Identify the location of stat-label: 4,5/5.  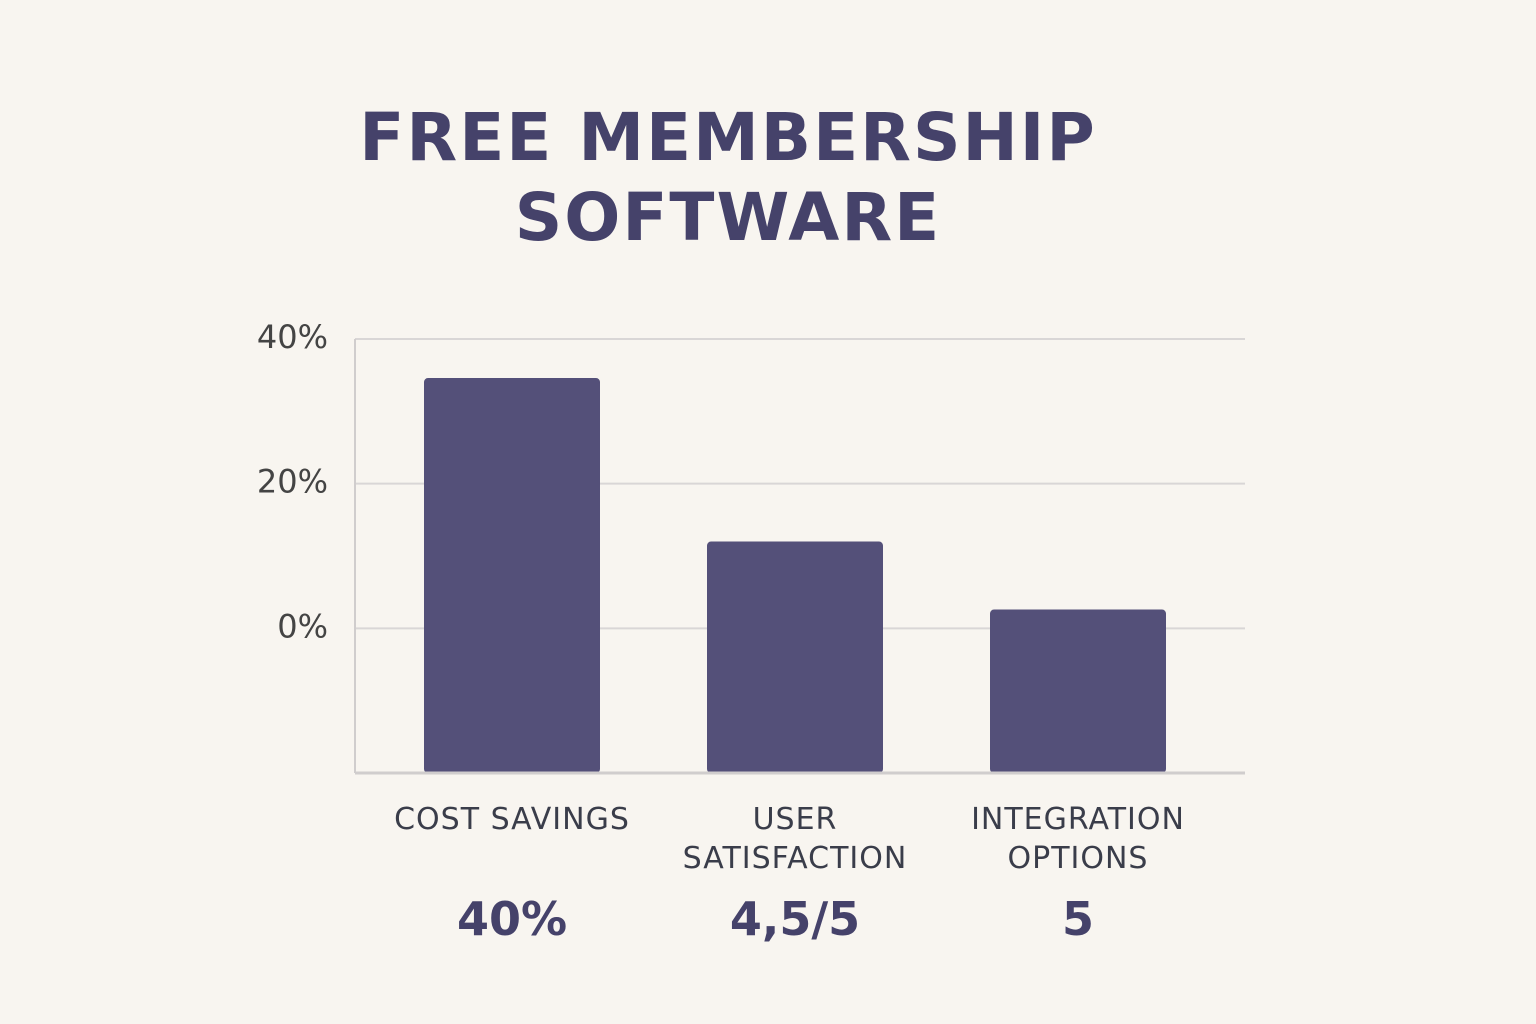
(795, 919).